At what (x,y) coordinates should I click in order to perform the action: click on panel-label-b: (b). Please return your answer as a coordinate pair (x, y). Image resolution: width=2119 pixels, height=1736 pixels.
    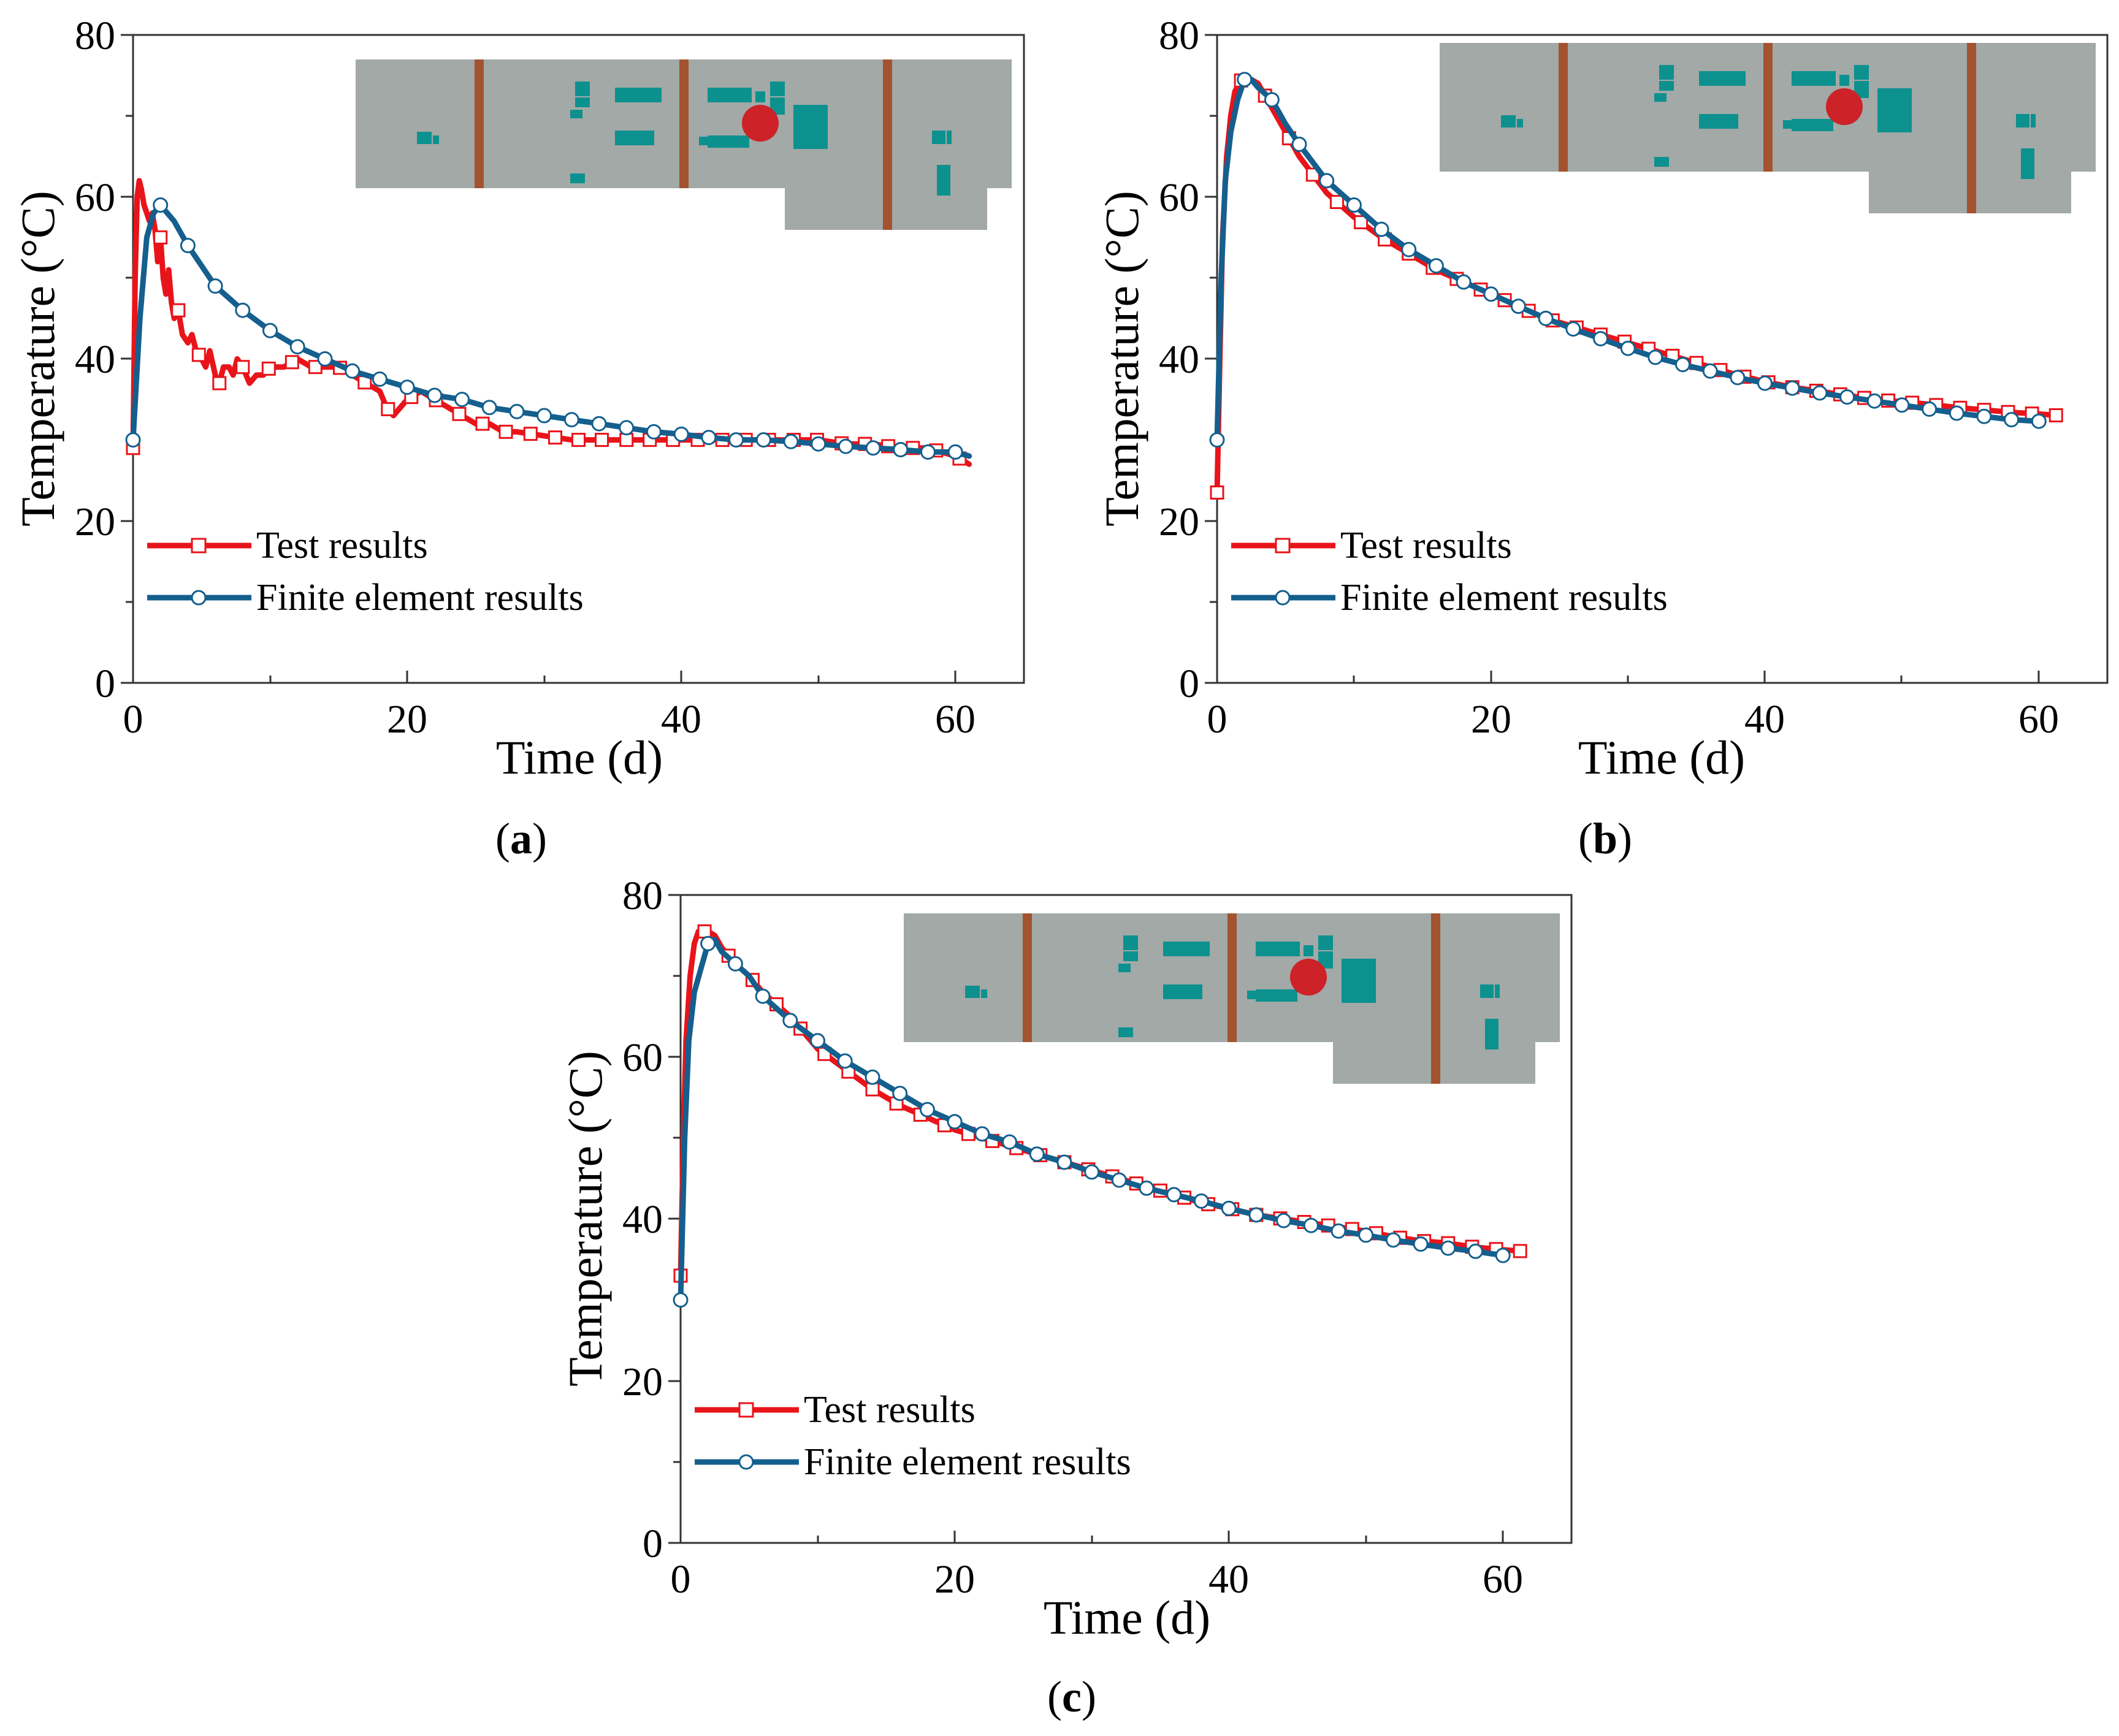
    Looking at the image, I should click on (1605, 838).